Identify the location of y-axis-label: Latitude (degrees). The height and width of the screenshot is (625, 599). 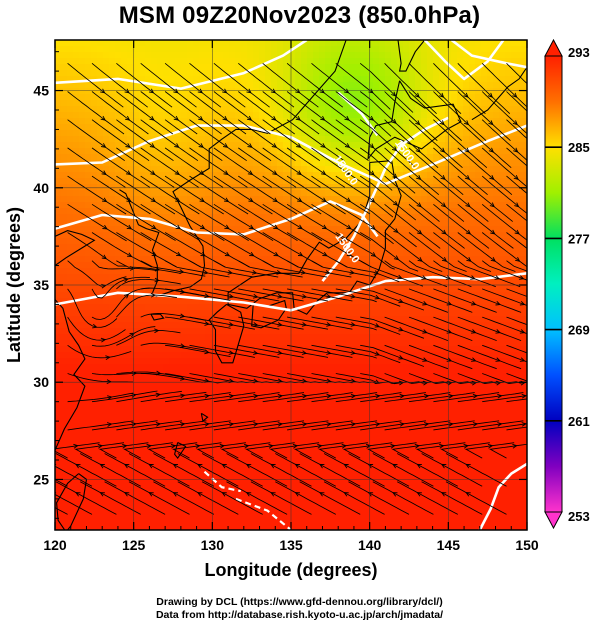
(14, 285).